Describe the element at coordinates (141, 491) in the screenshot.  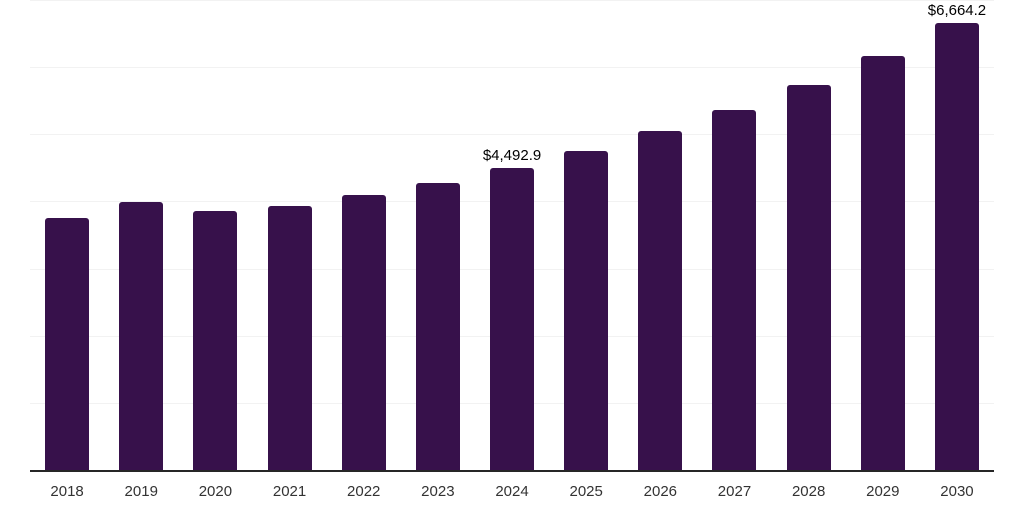
I see `x-tick-label-2019: 2019` at that location.